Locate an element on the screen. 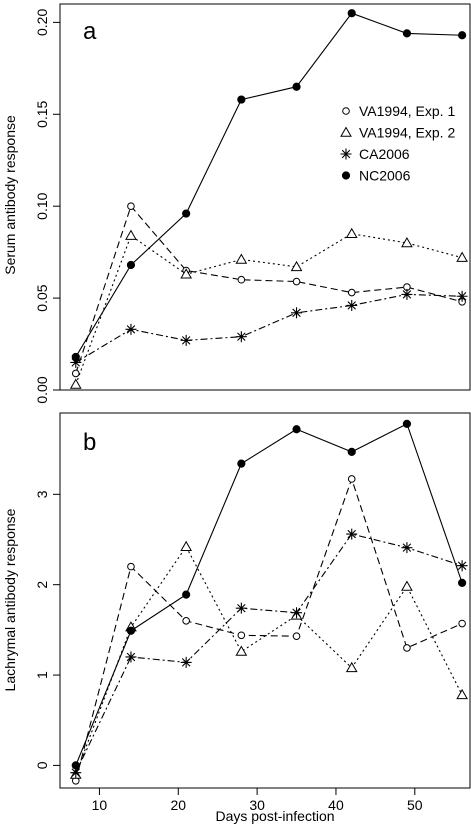 The width and height of the screenshot is (471, 828). y-tick-label: 0.00 is located at coordinates (42, 389).